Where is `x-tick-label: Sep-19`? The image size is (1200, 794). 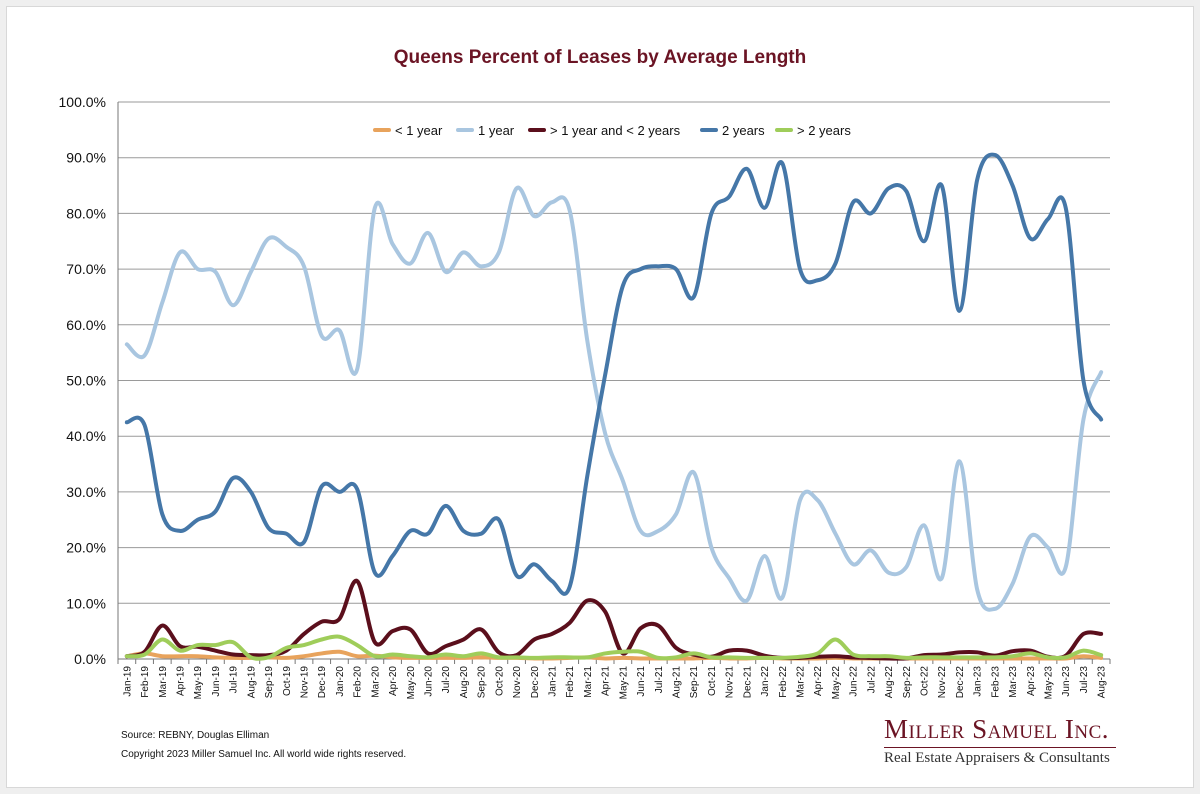
x-tick-label: Sep-19 is located at coordinates (269, 682).